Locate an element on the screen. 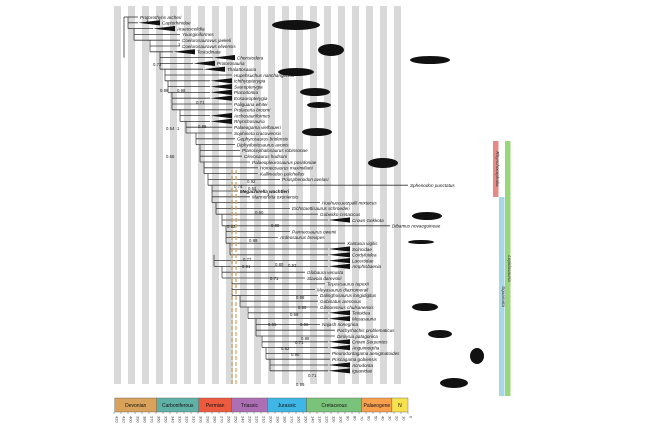 This screenshot has width=650, height=432. placodont-silhouette-icon is located at coordinates (319, 105).